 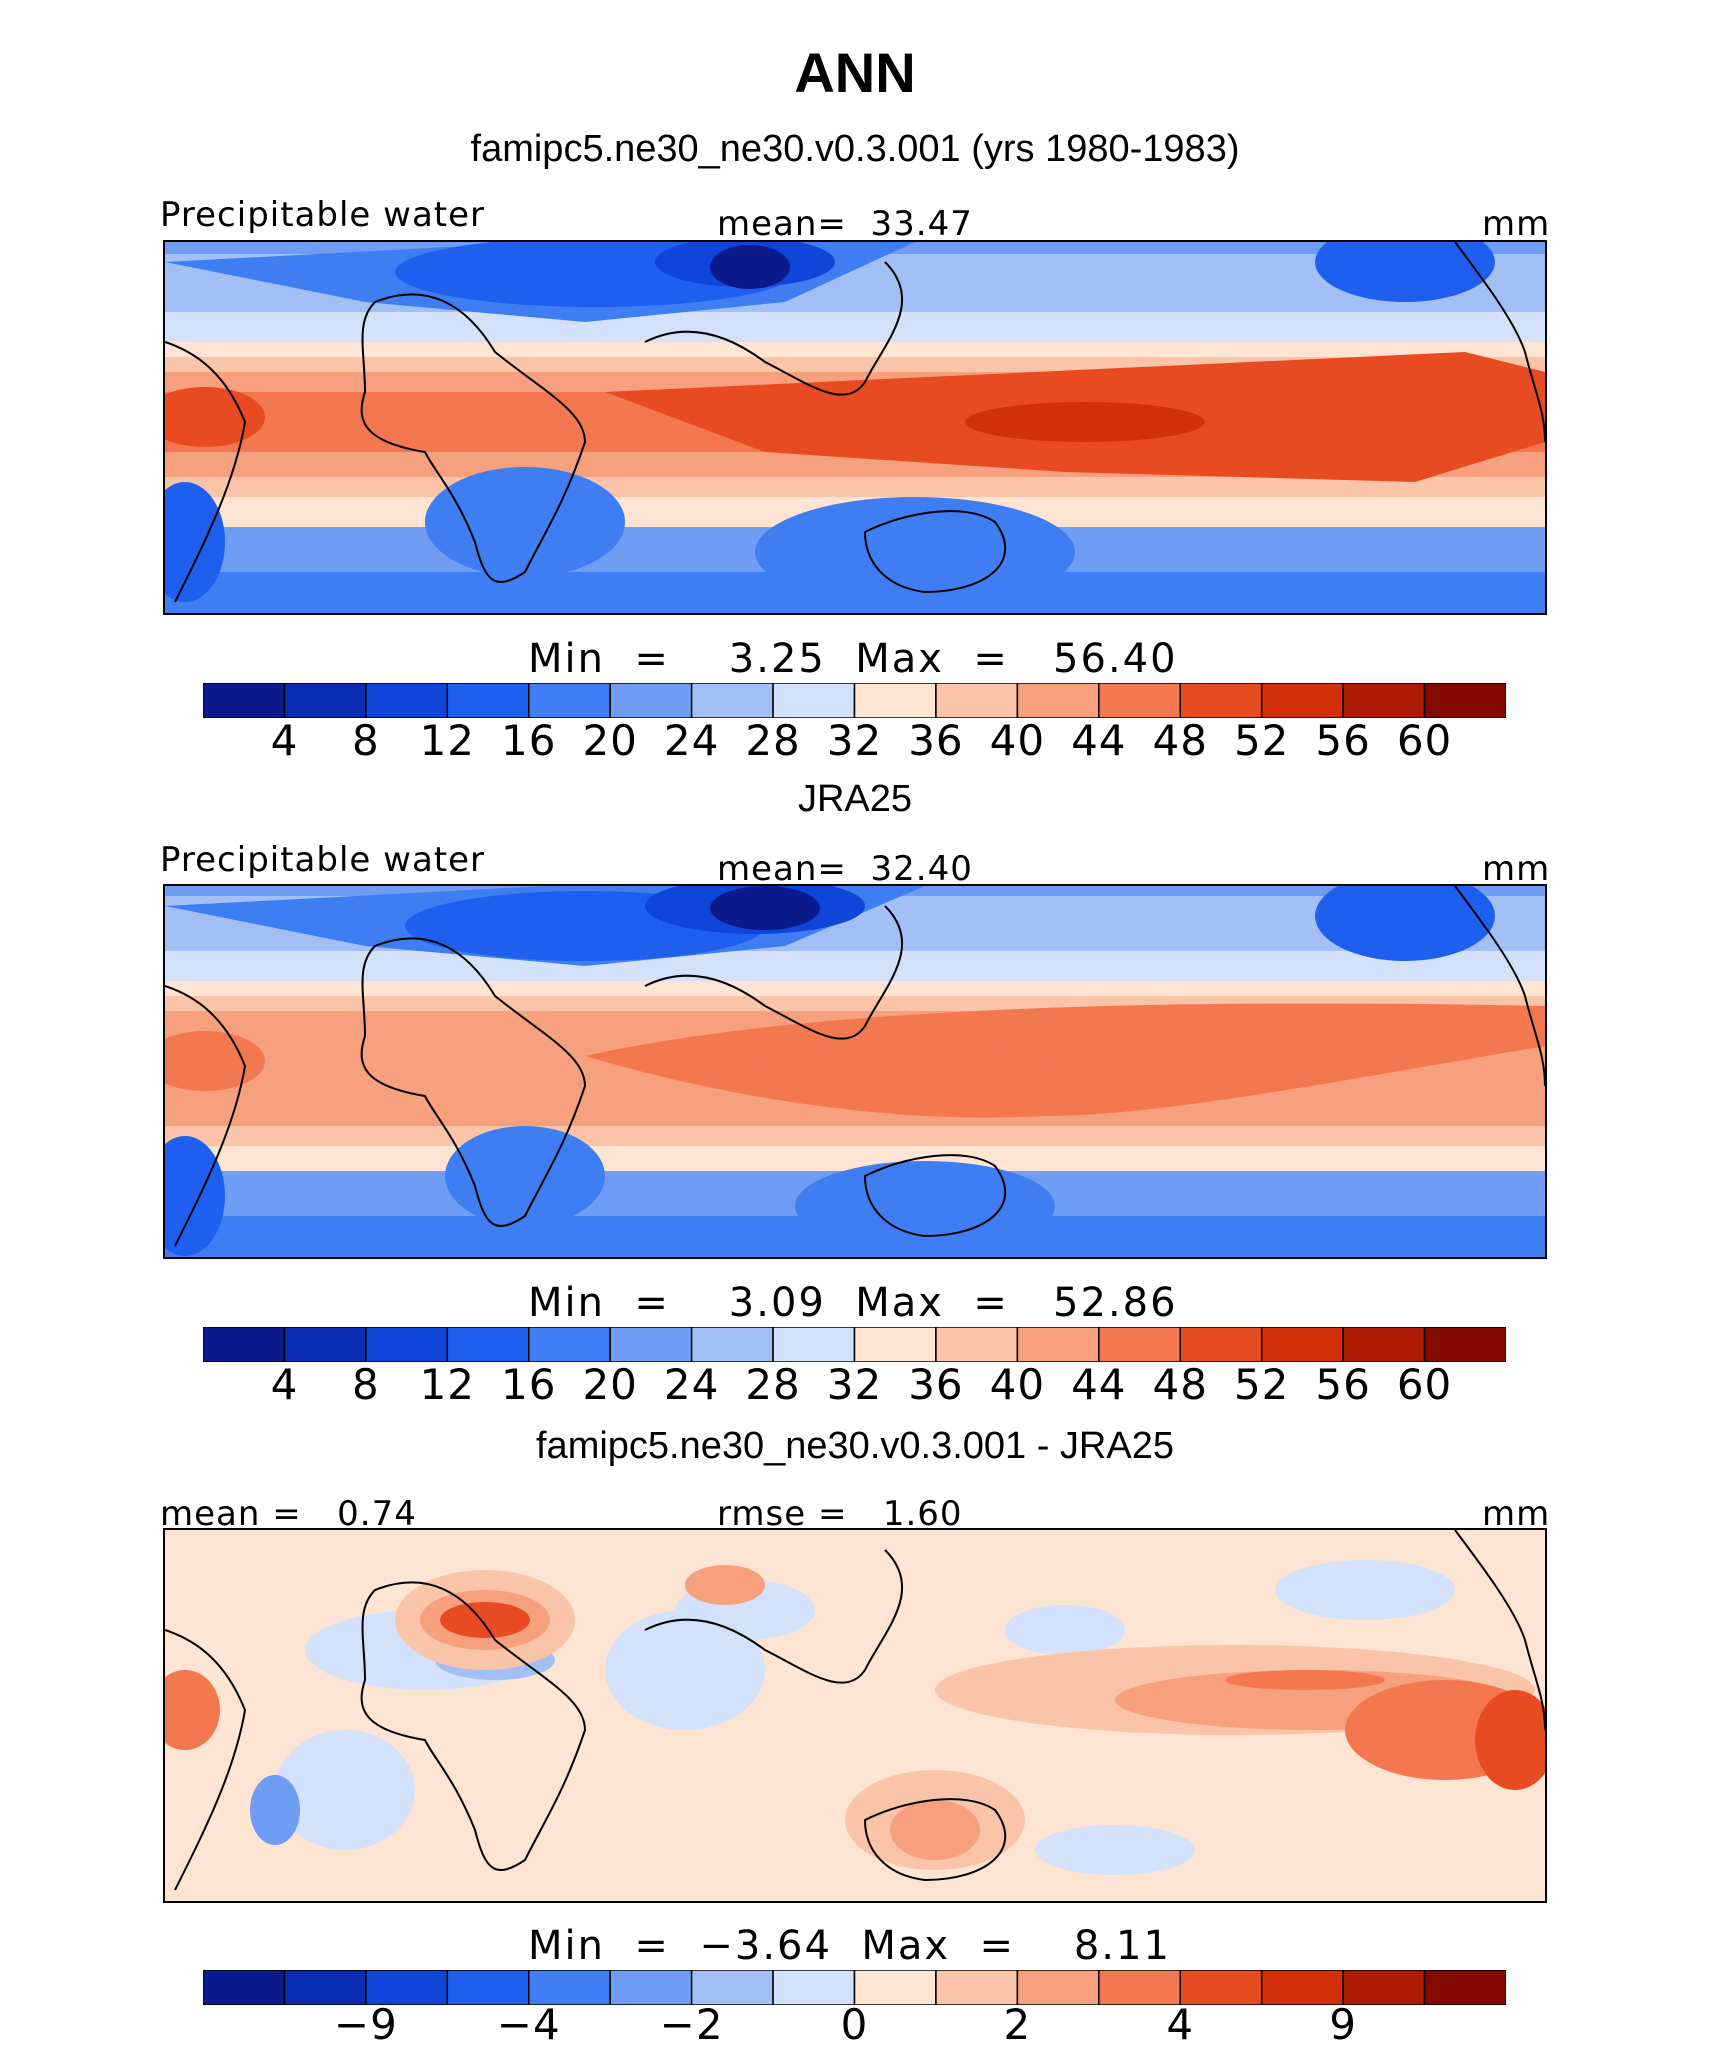 I want to click on panel-1-units-label: mm, so click(x=1516, y=224).